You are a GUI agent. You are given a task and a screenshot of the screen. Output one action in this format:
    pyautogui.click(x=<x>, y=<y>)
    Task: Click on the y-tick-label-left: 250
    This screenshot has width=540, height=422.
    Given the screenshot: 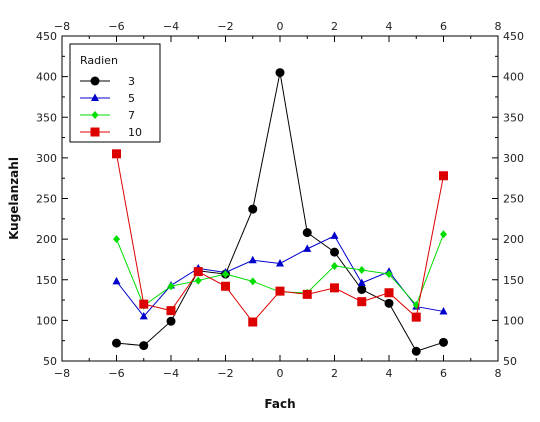 What is the action you would take?
    pyautogui.click(x=46, y=199)
    